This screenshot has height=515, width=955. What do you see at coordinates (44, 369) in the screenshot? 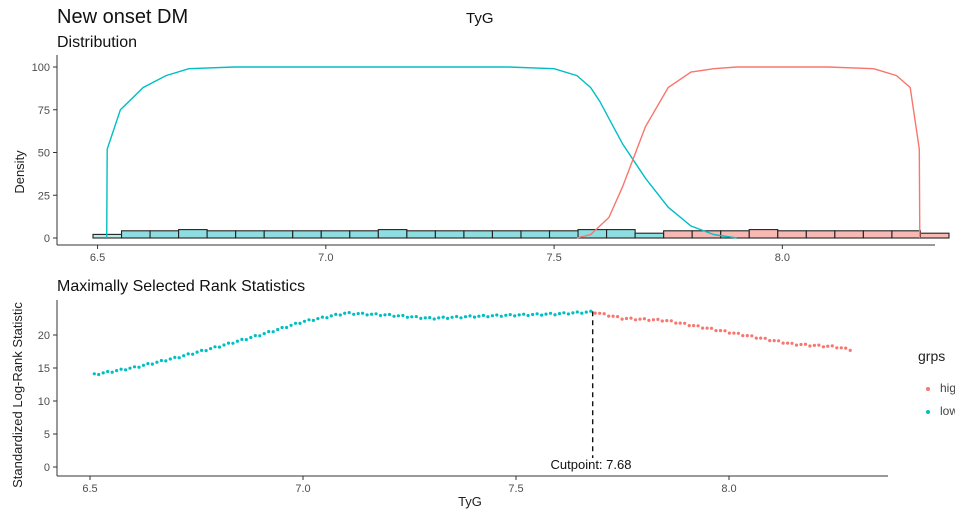
I see `bottom-y-tick-label: 15` at bounding box center [44, 369].